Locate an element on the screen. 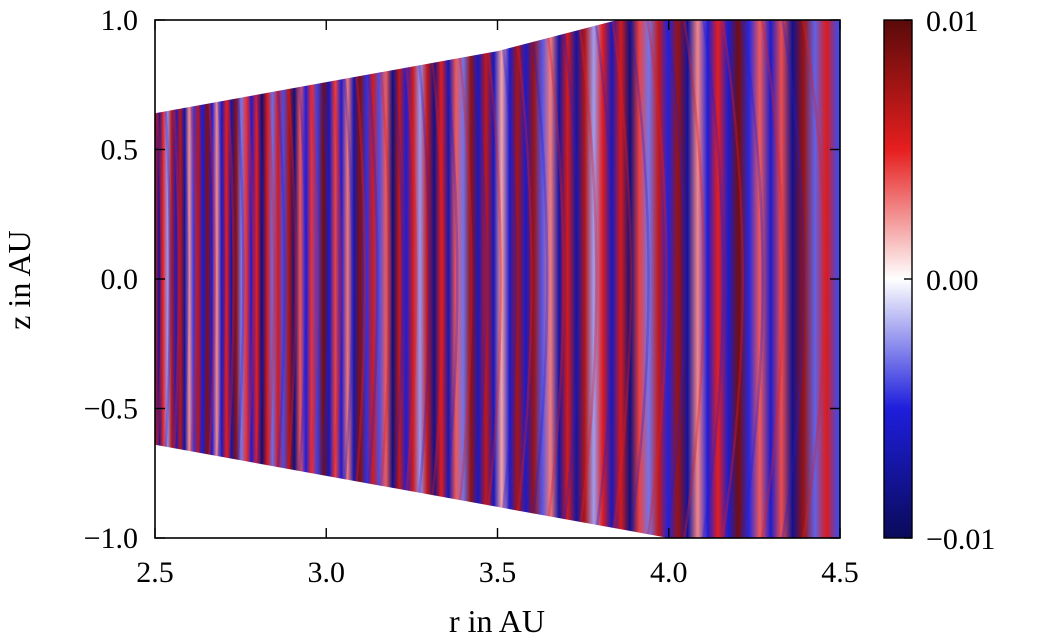  x-tick-label: 3.0 is located at coordinates (327, 572).